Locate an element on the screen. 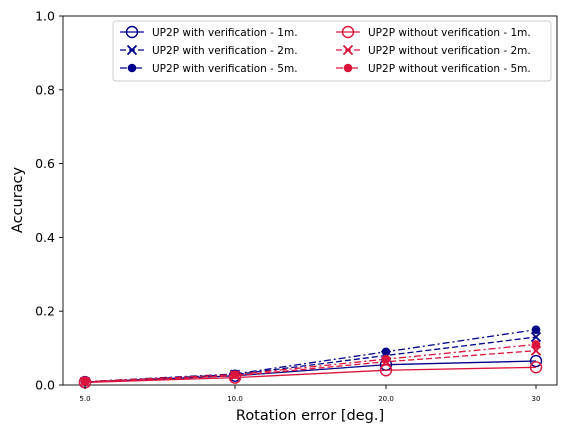  legend-label: UP2P without verification - 1m. is located at coordinates (449, 33).